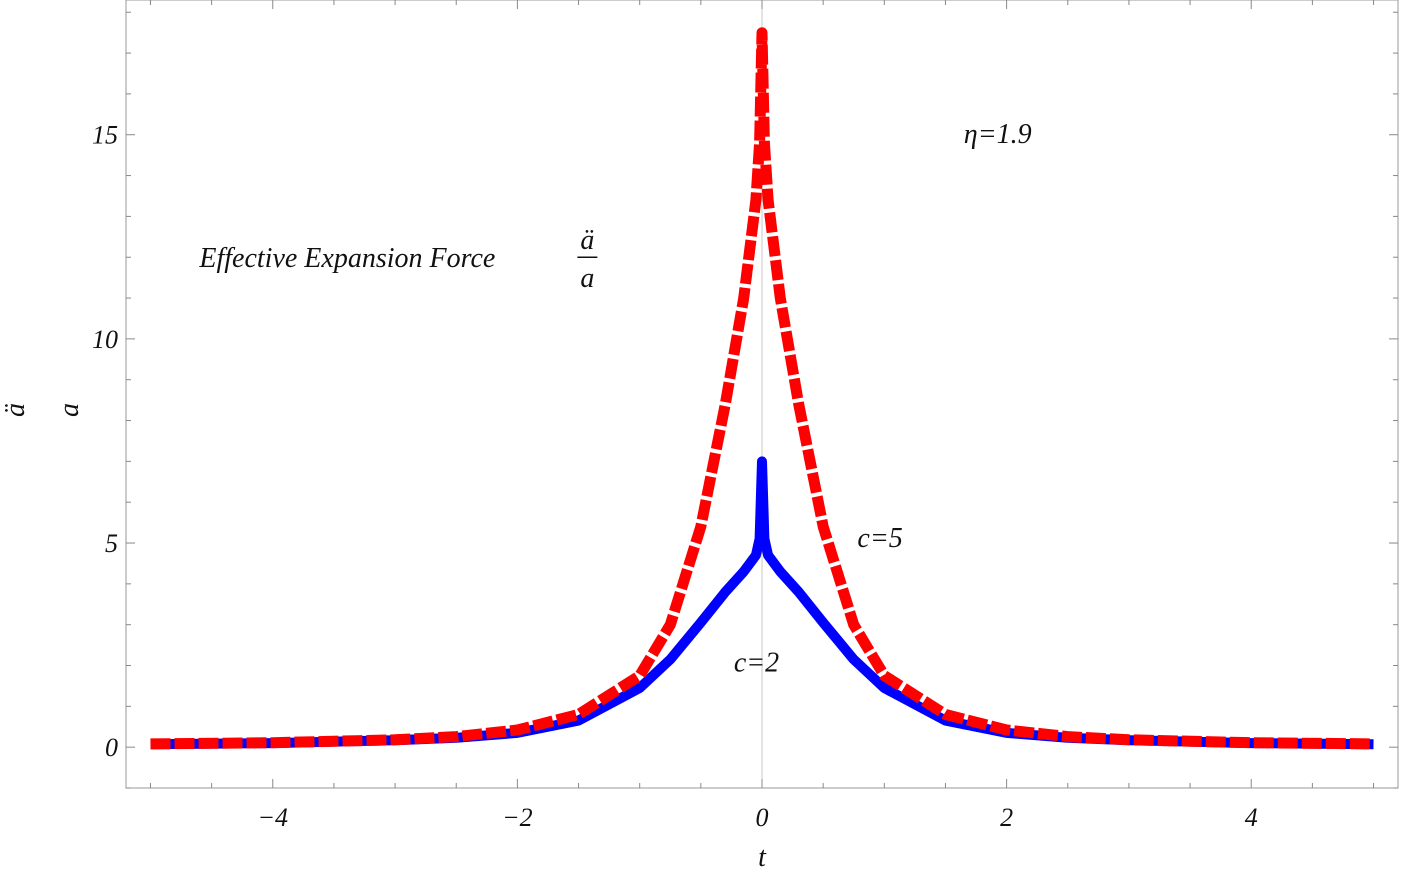 Image resolution: width=1402 pixels, height=877 pixels. I want to click on x-tick-label: 0, so click(762, 817).